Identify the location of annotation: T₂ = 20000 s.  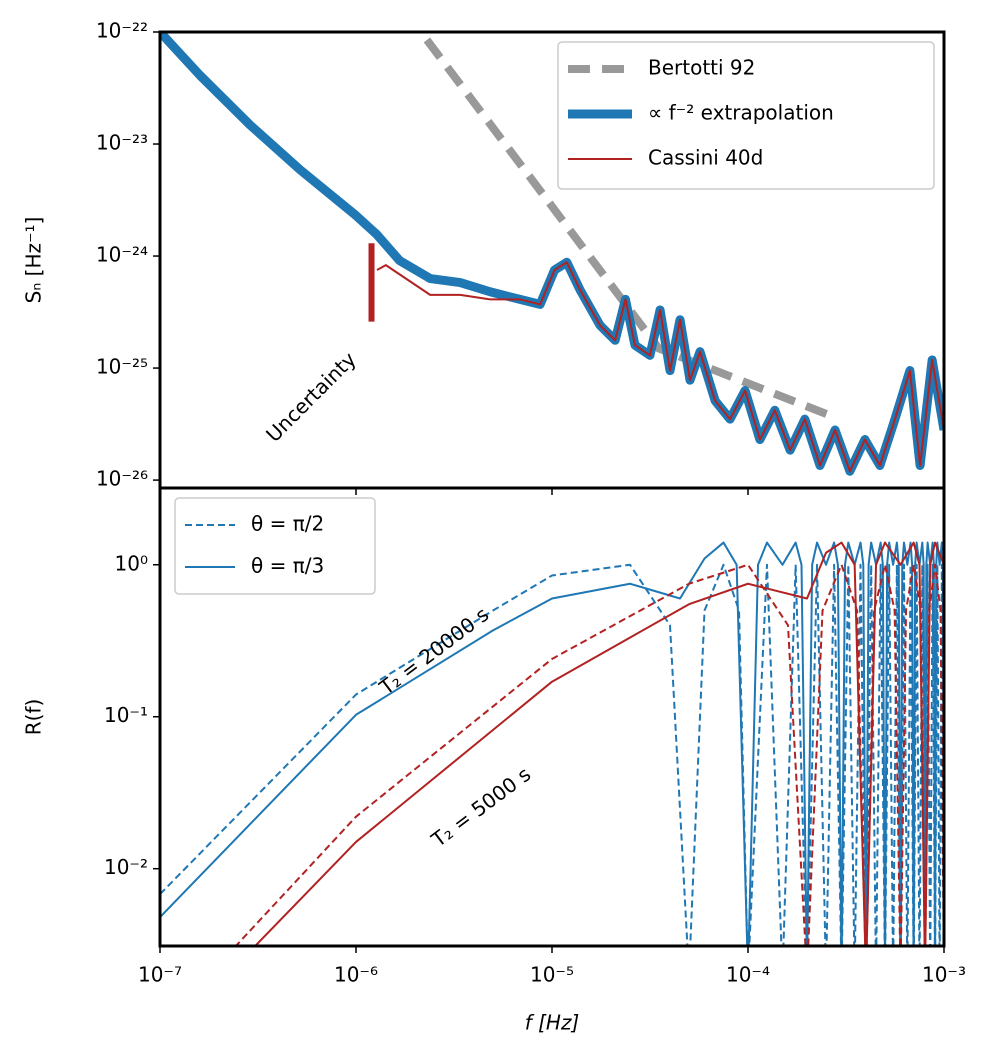
(433, 651).